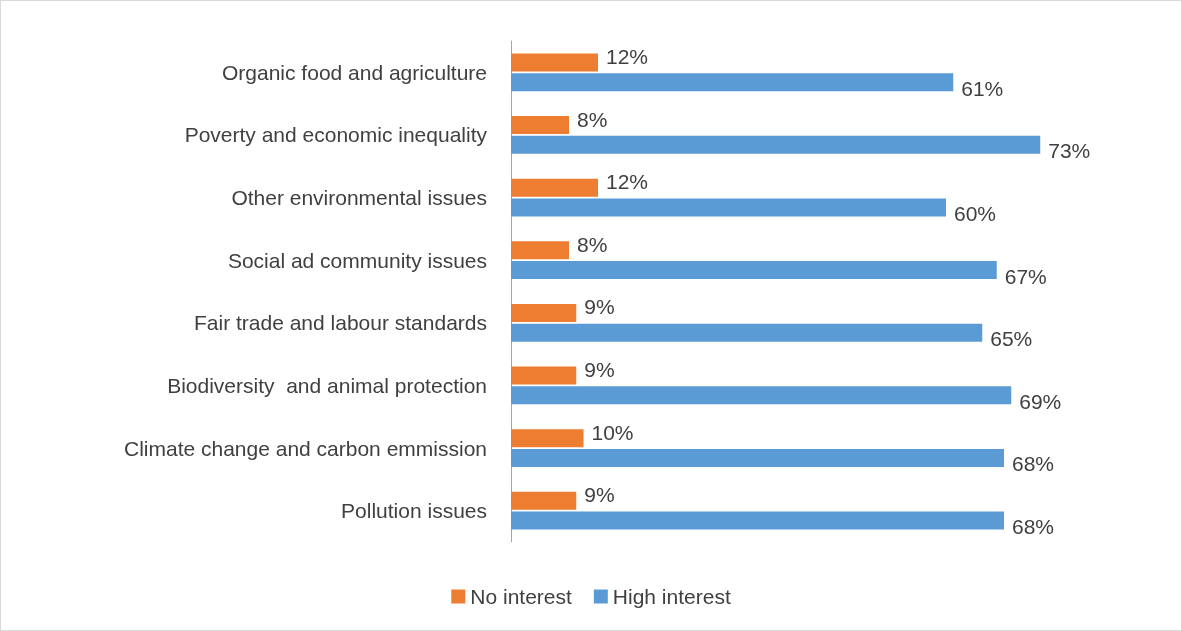 The width and height of the screenshot is (1182, 631). I want to click on data-label: 60%, so click(975, 213).